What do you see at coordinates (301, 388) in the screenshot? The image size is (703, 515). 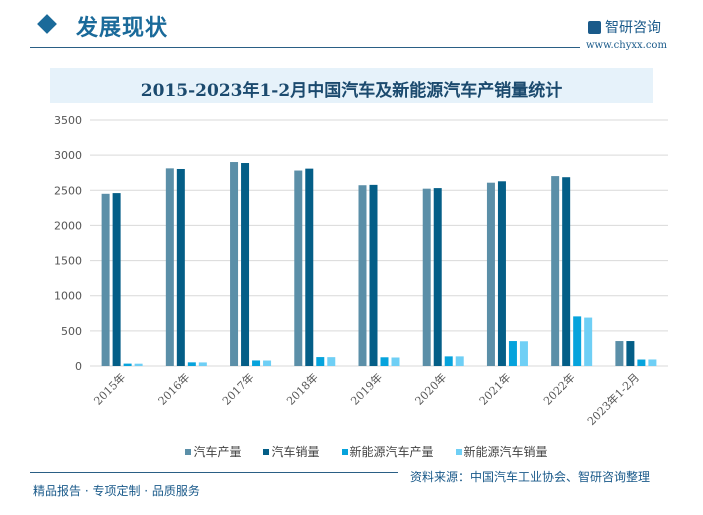 I see `x-tick-label: 2018年` at bounding box center [301, 388].